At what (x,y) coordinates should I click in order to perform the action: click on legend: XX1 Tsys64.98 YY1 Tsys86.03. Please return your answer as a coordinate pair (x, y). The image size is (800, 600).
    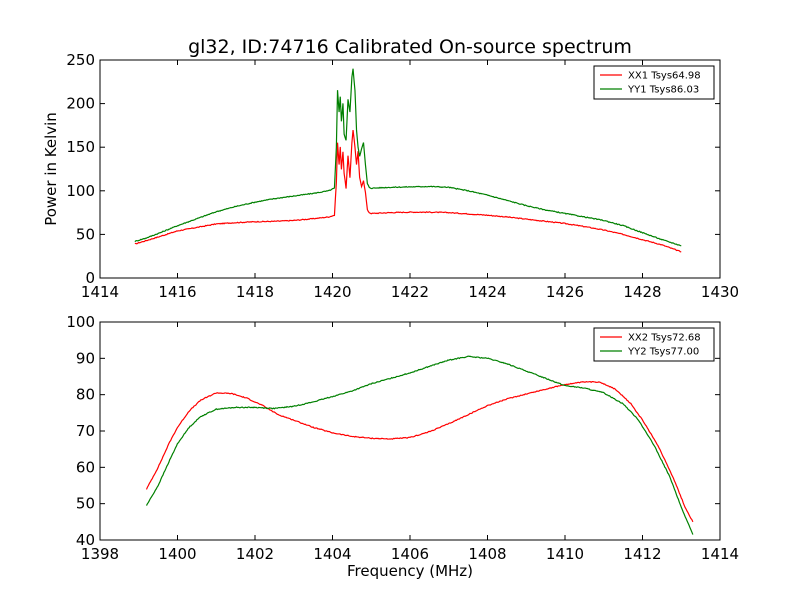
    Looking at the image, I should click on (654, 82).